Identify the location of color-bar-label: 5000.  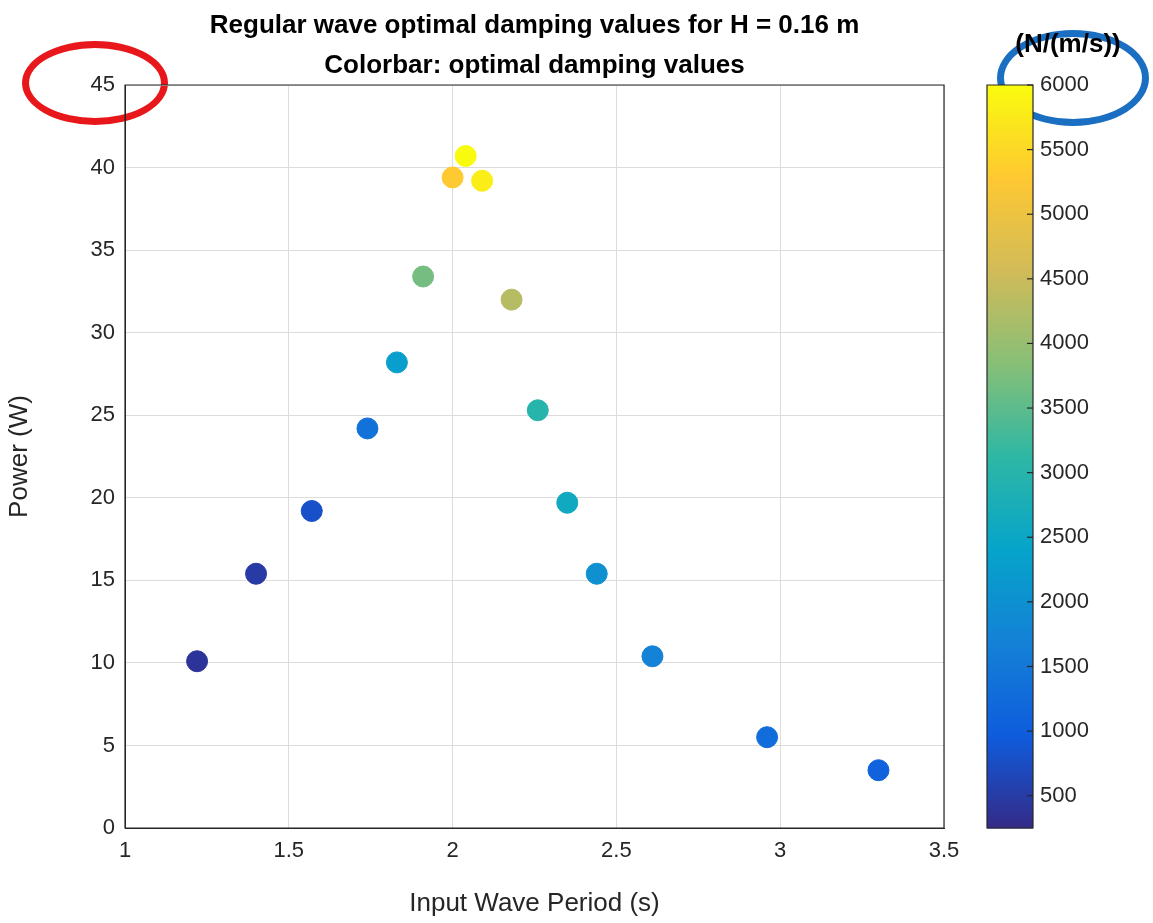
(1064, 213).